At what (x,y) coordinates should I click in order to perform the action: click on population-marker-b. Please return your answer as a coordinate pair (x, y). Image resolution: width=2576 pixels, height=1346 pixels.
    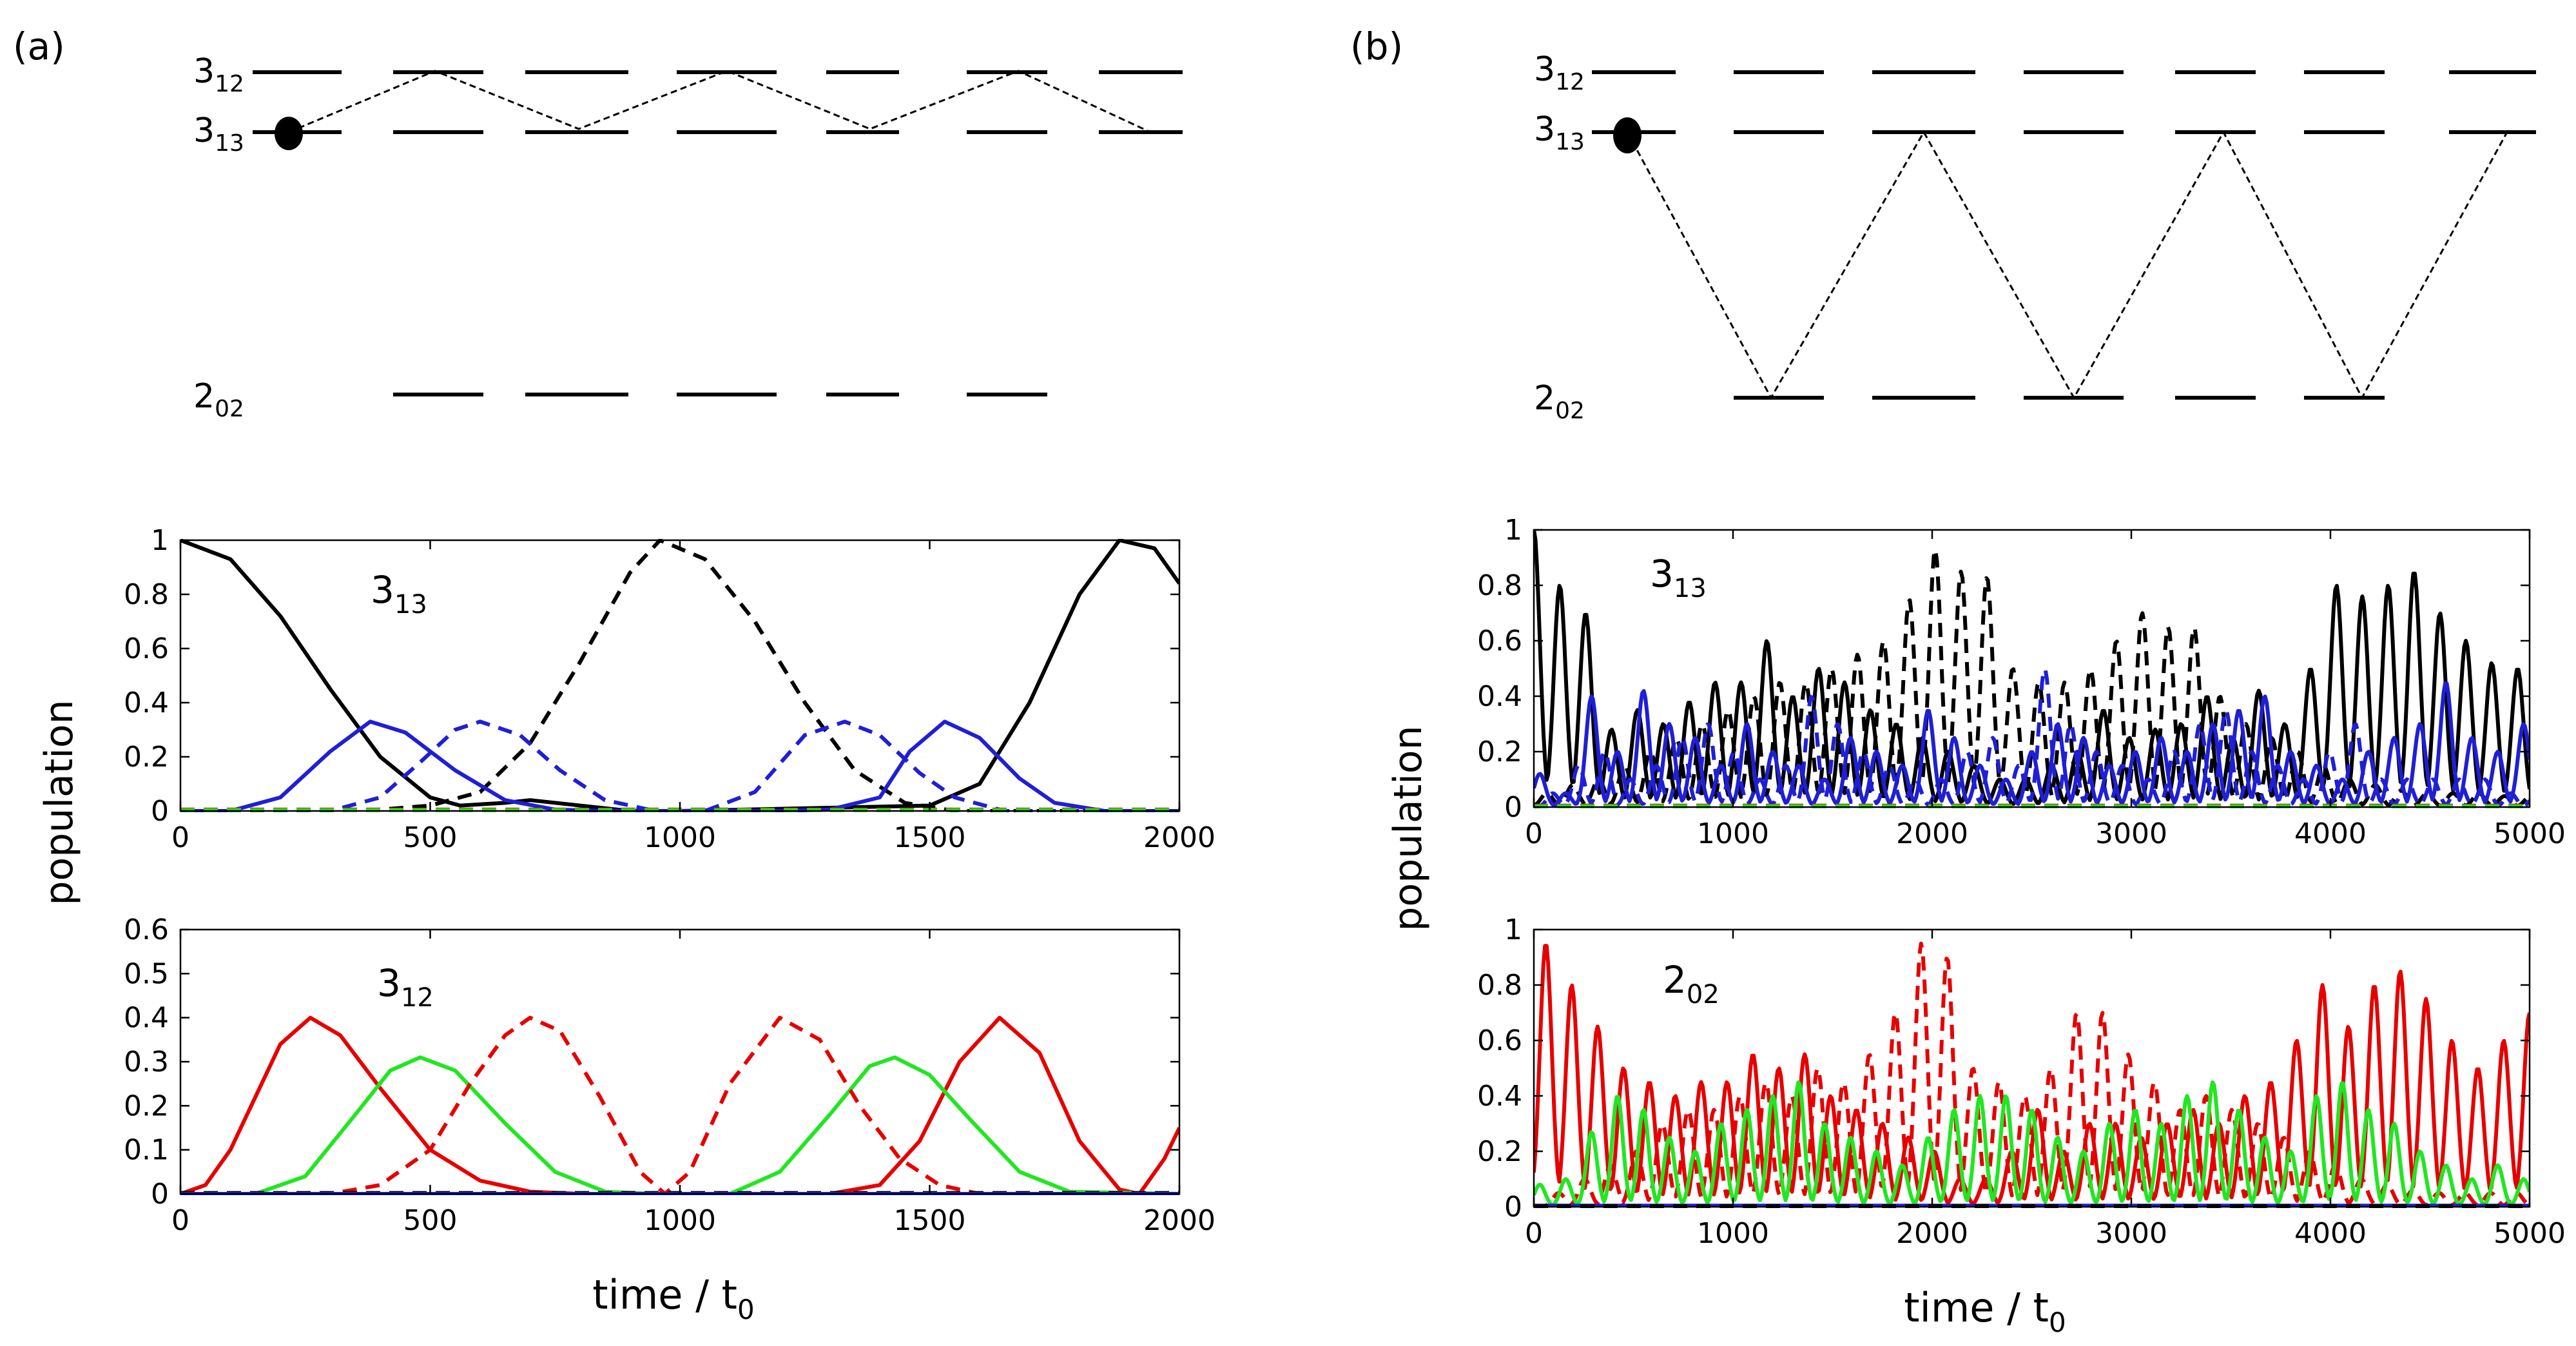
    Looking at the image, I should click on (1627, 135).